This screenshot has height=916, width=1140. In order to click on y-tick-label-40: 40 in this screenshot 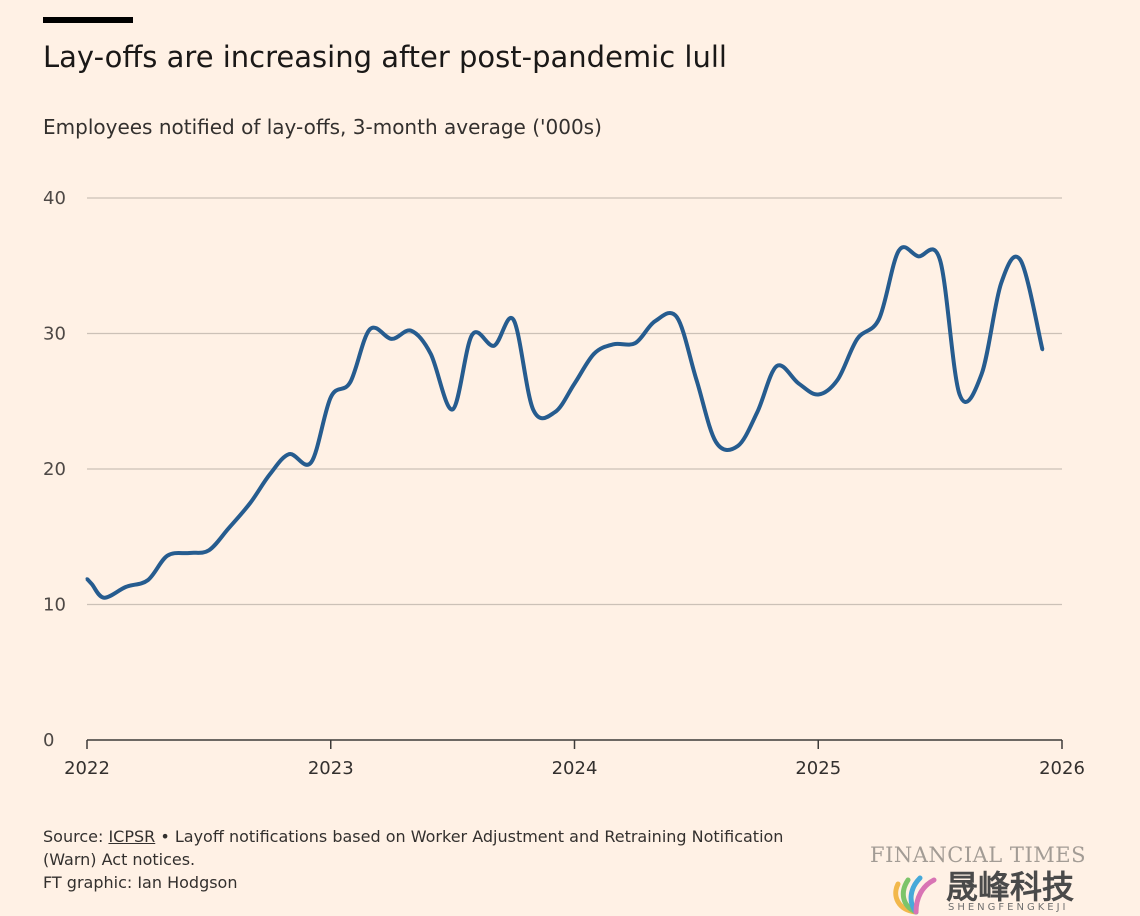, I will do `click(54, 198)`.